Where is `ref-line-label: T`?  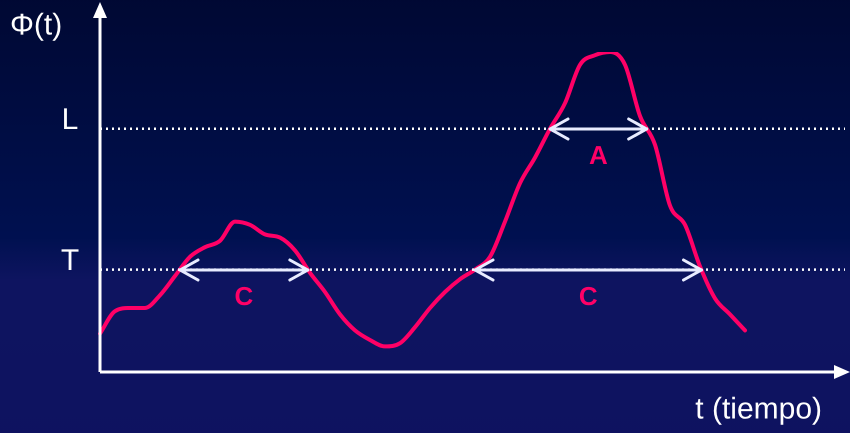
ref-line-label: T is located at coordinates (70, 260).